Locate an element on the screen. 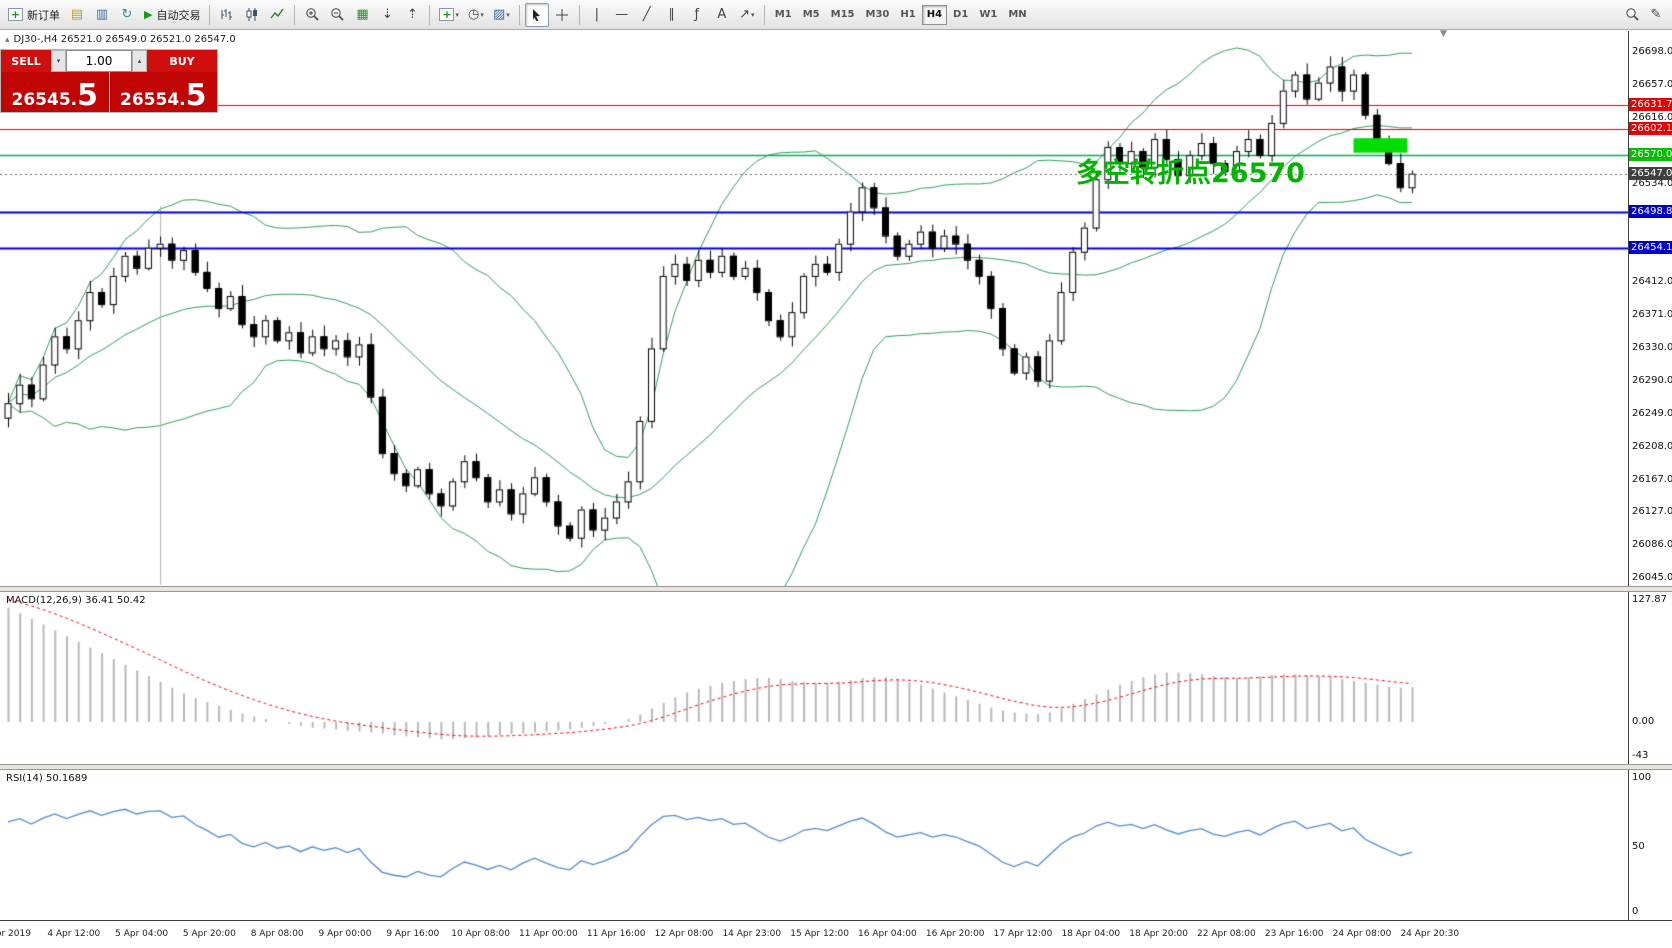 The image size is (1672, 948). price-level-tag: 26454.1 is located at coordinates (1650, 248).